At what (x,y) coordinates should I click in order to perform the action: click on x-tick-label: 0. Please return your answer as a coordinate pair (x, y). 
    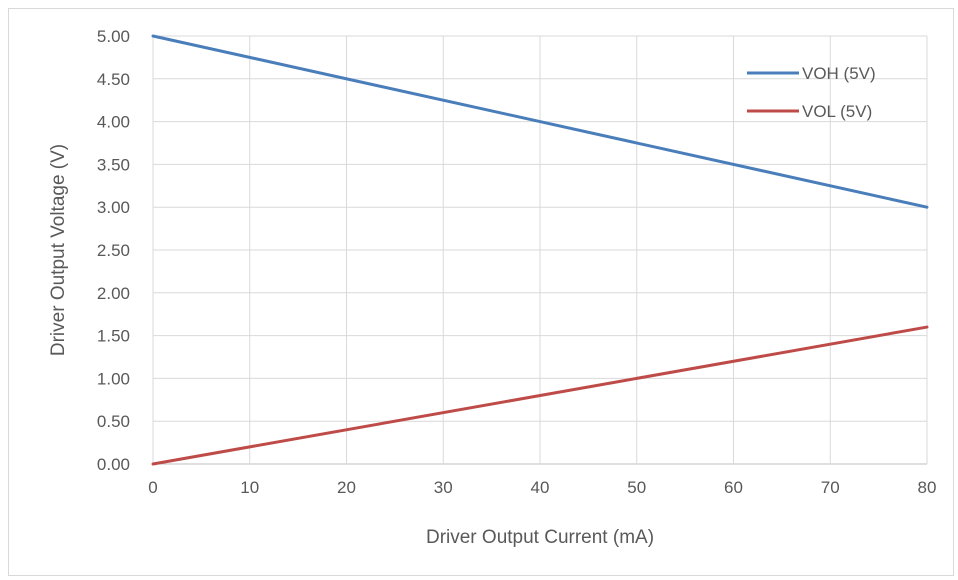
    Looking at the image, I should click on (152, 487).